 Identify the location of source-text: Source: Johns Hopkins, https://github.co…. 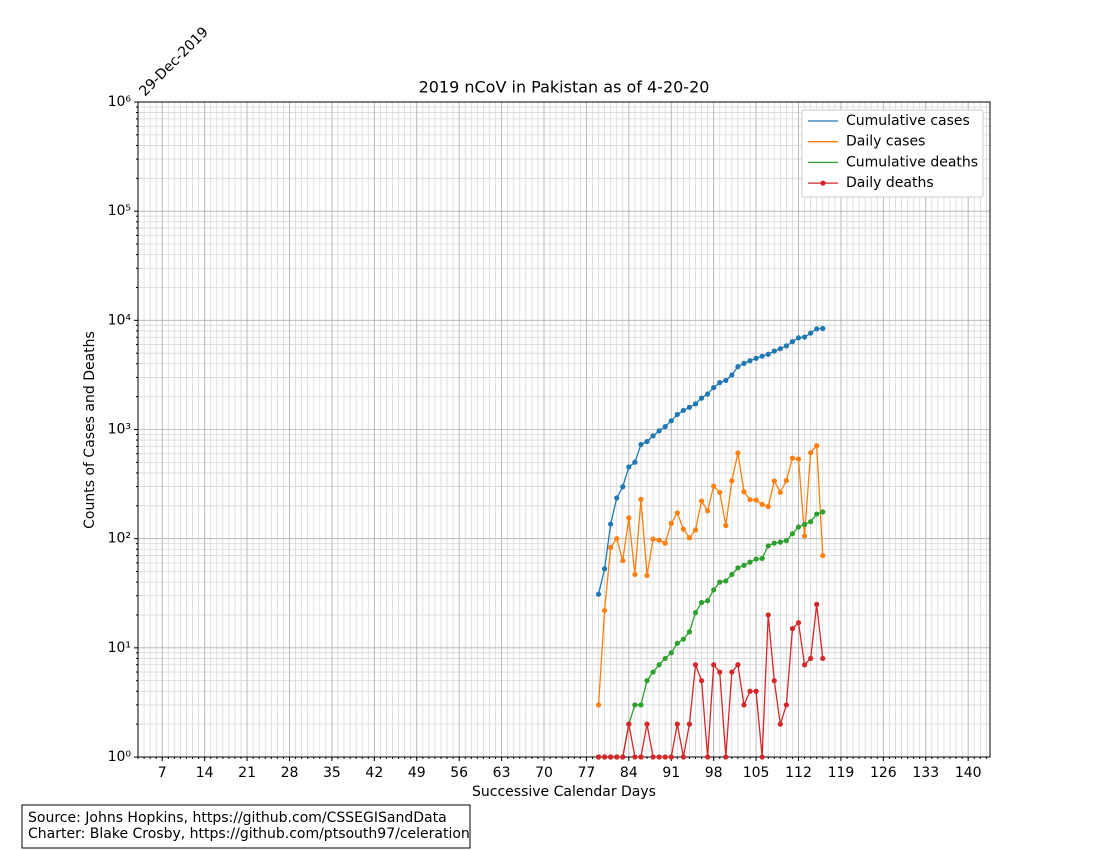
(237, 818).